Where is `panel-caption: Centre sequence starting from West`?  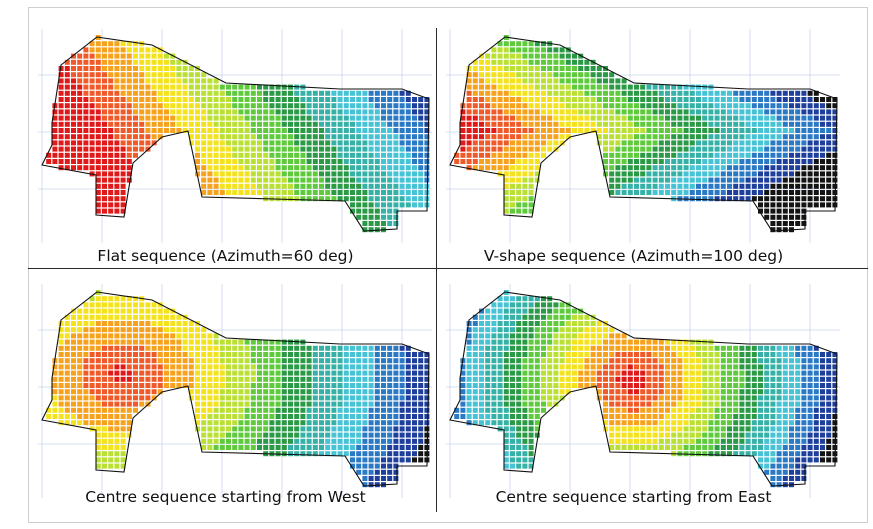 panel-caption: Centre sequence starting from West is located at coordinates (225, 497).